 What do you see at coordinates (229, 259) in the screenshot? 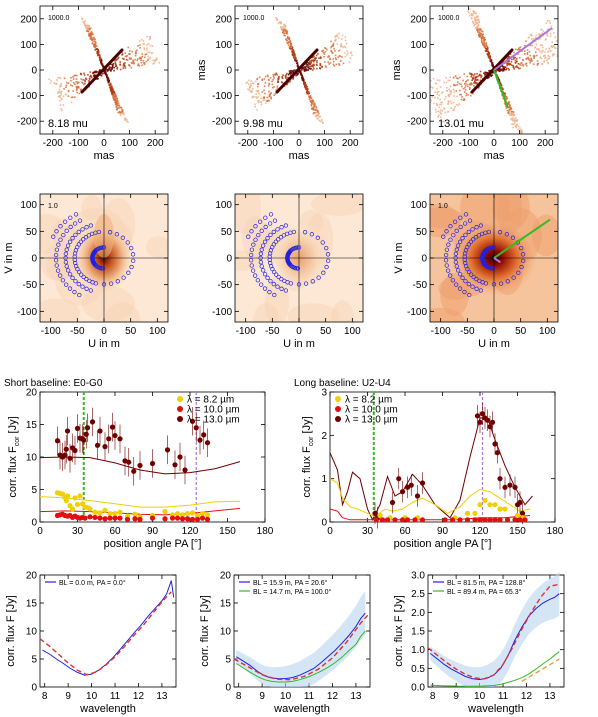
I see `y-tick-label: 0` at bounding box center [229, 259].